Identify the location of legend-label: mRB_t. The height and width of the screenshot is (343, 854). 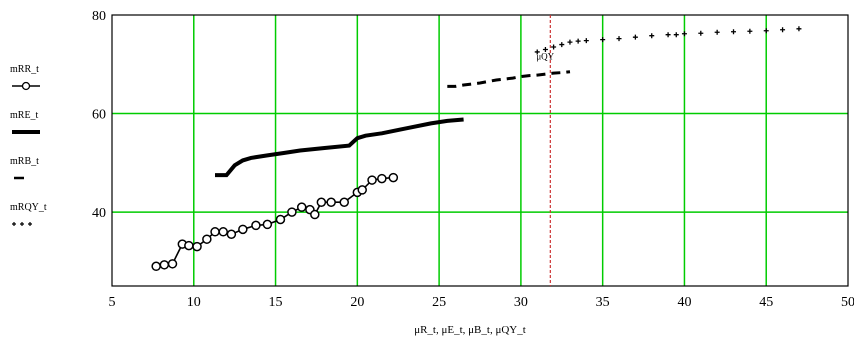
(24, 161).